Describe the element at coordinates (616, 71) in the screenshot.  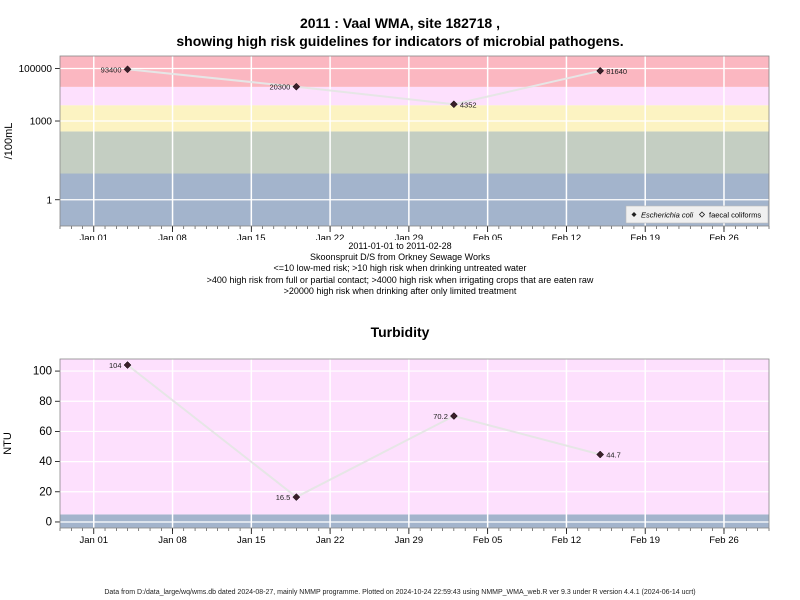
I see `data-label: 81640` at that location.